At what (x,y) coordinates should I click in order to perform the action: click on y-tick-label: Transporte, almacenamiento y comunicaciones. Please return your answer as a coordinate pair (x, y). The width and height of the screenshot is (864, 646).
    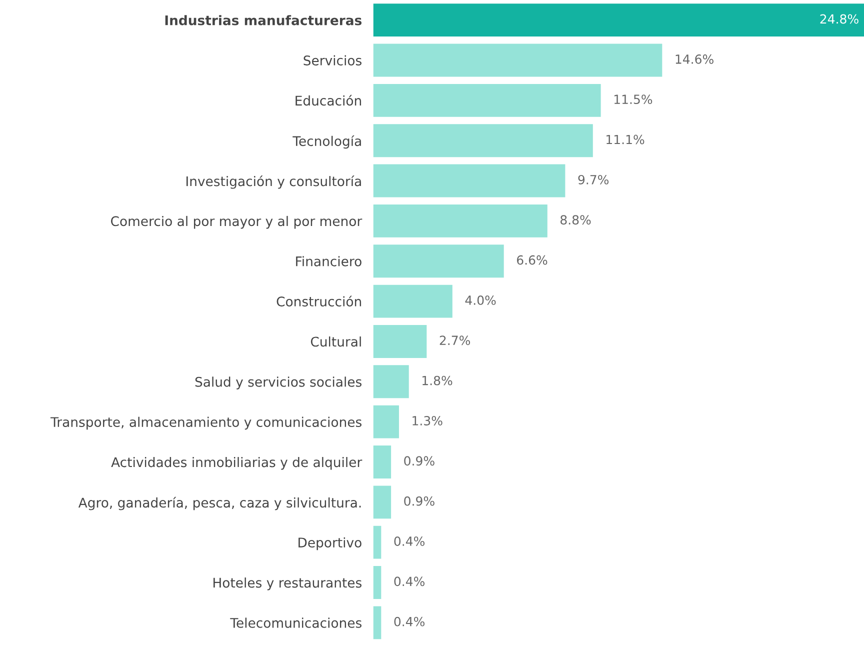
    Looking at the image, I should click on (206, 423).